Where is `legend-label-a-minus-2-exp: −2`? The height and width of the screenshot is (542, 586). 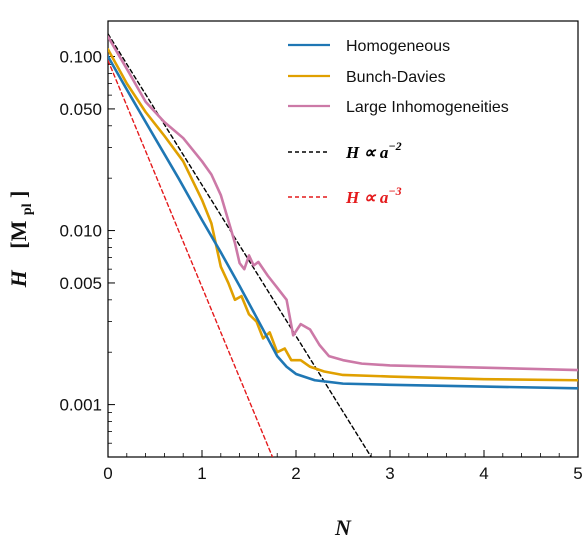 legend-label-a-minus-2-exp: −2 is located at coordinates (394, 146).